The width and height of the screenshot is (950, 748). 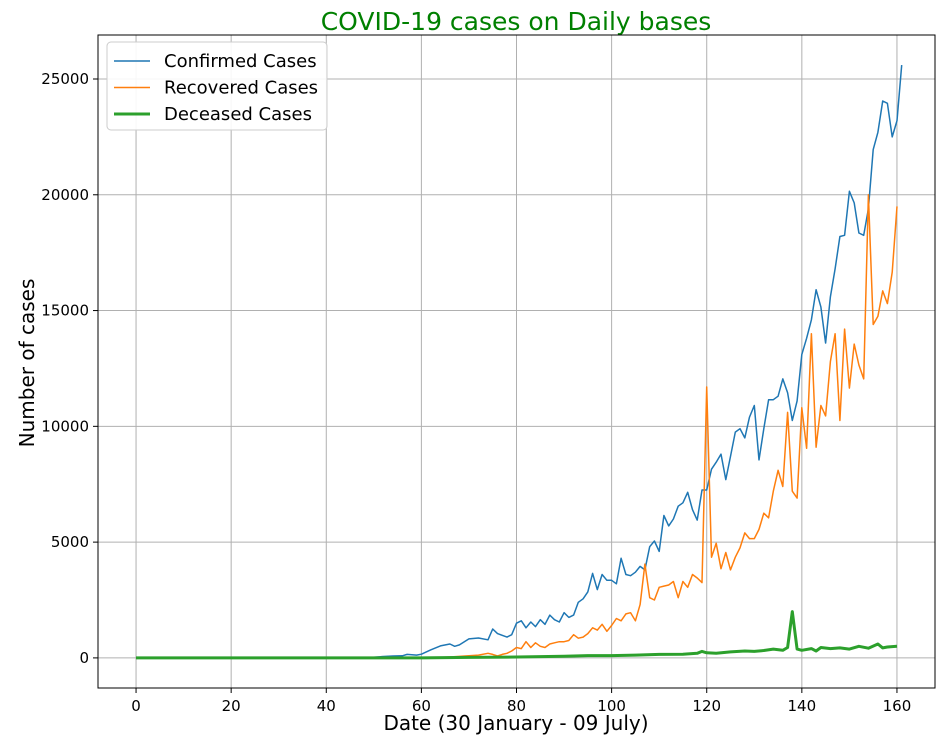 What do you see at coordinates (421, 706) in the screenshot?
I see `x-tick-label: 60` at bounding box center [421, 706].